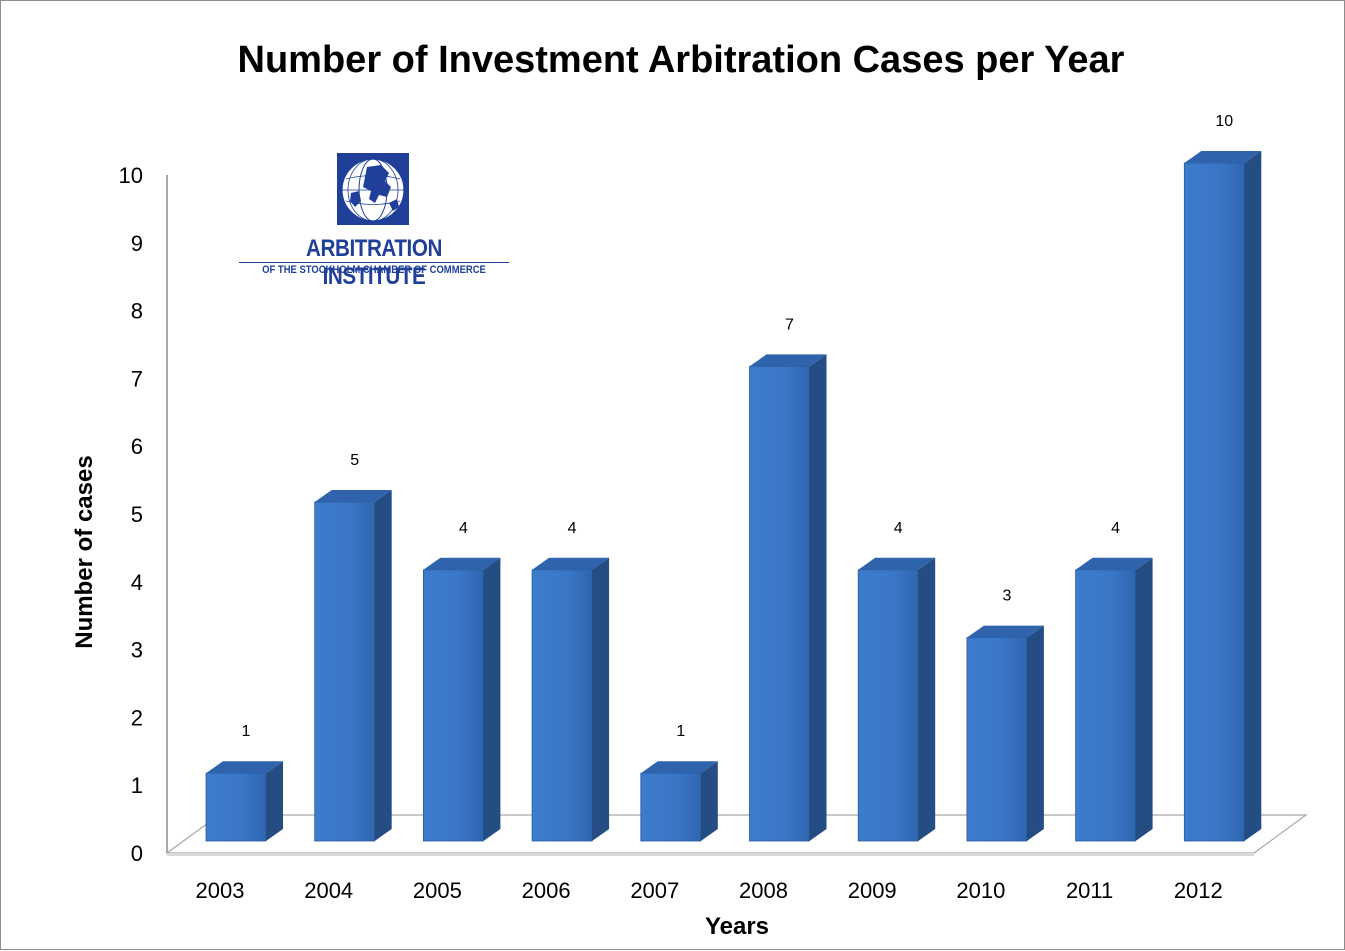 The height and width of the screenshot is (951, 1345). Describe the element at coordinates (354, 460) in the screenshot. I see `data-label: 5` at that location.